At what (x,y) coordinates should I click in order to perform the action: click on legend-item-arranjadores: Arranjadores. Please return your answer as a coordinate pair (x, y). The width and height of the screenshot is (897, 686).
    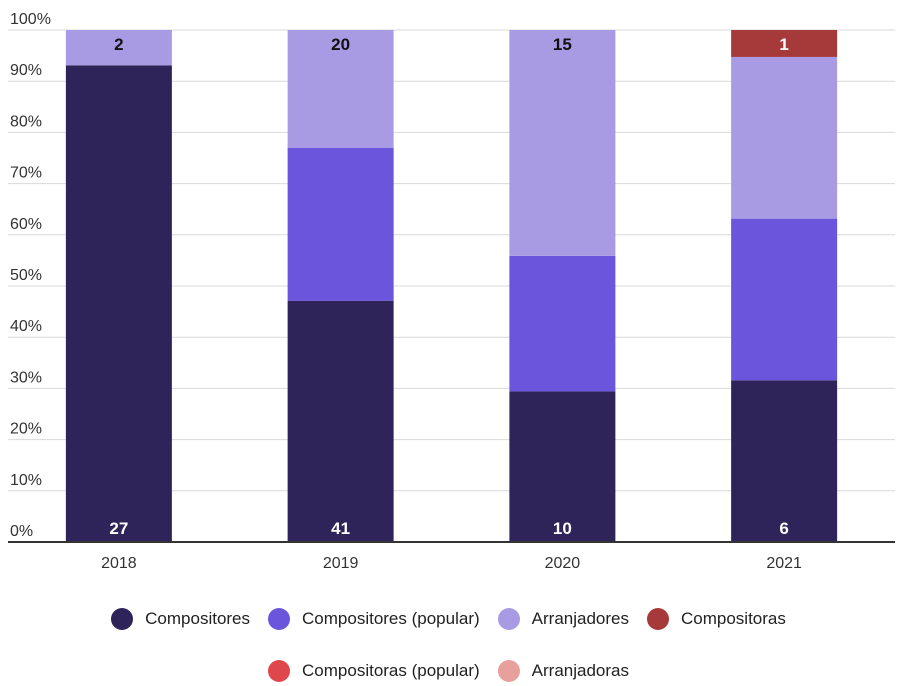
    Looking at the image, I should click on (563, 619).